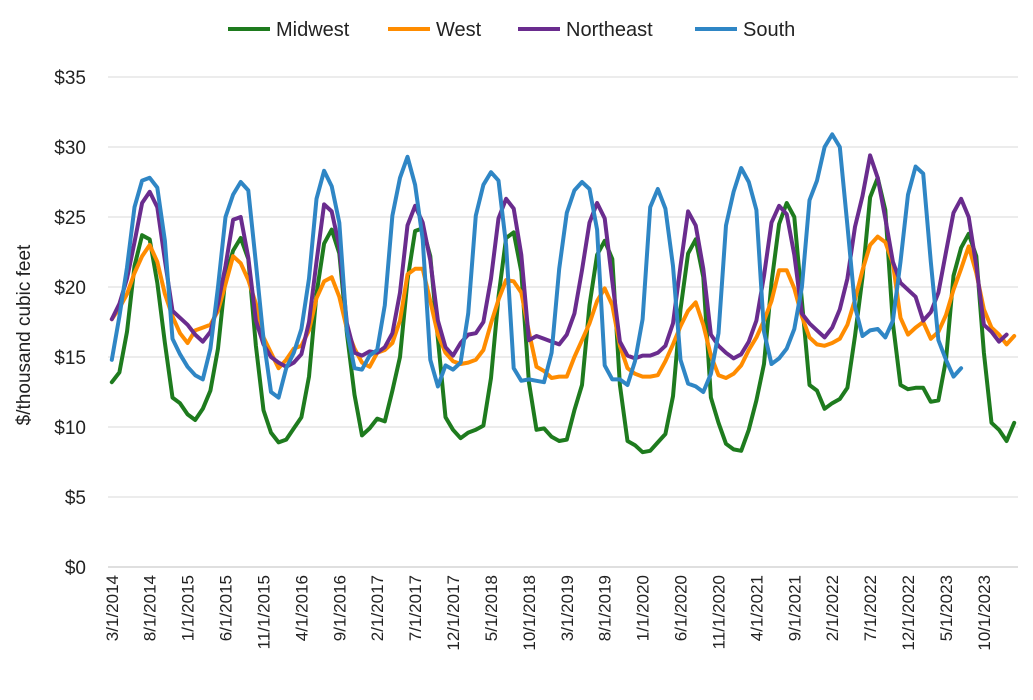 The width and height of the screenshot is (1033, 700). Describe the element at coordinates (511, 30) in the screenshot. I see `legend: Midwest West Northeast South` at that location.